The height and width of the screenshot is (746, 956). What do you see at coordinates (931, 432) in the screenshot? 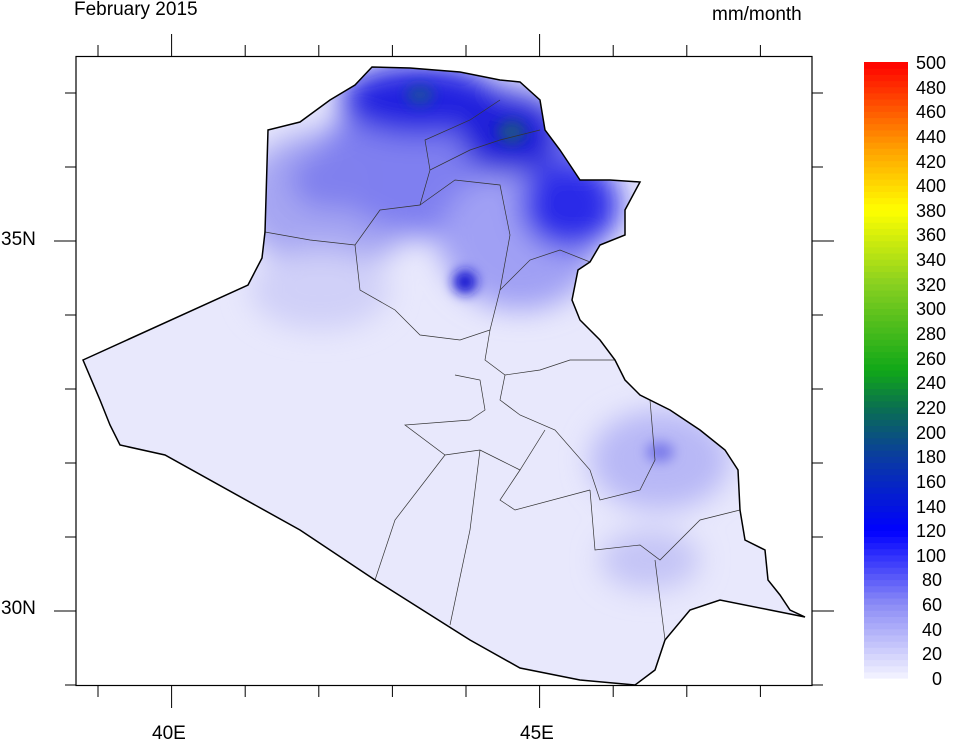
I see `colorbar-label: 200` at bounding box center [931, 432].